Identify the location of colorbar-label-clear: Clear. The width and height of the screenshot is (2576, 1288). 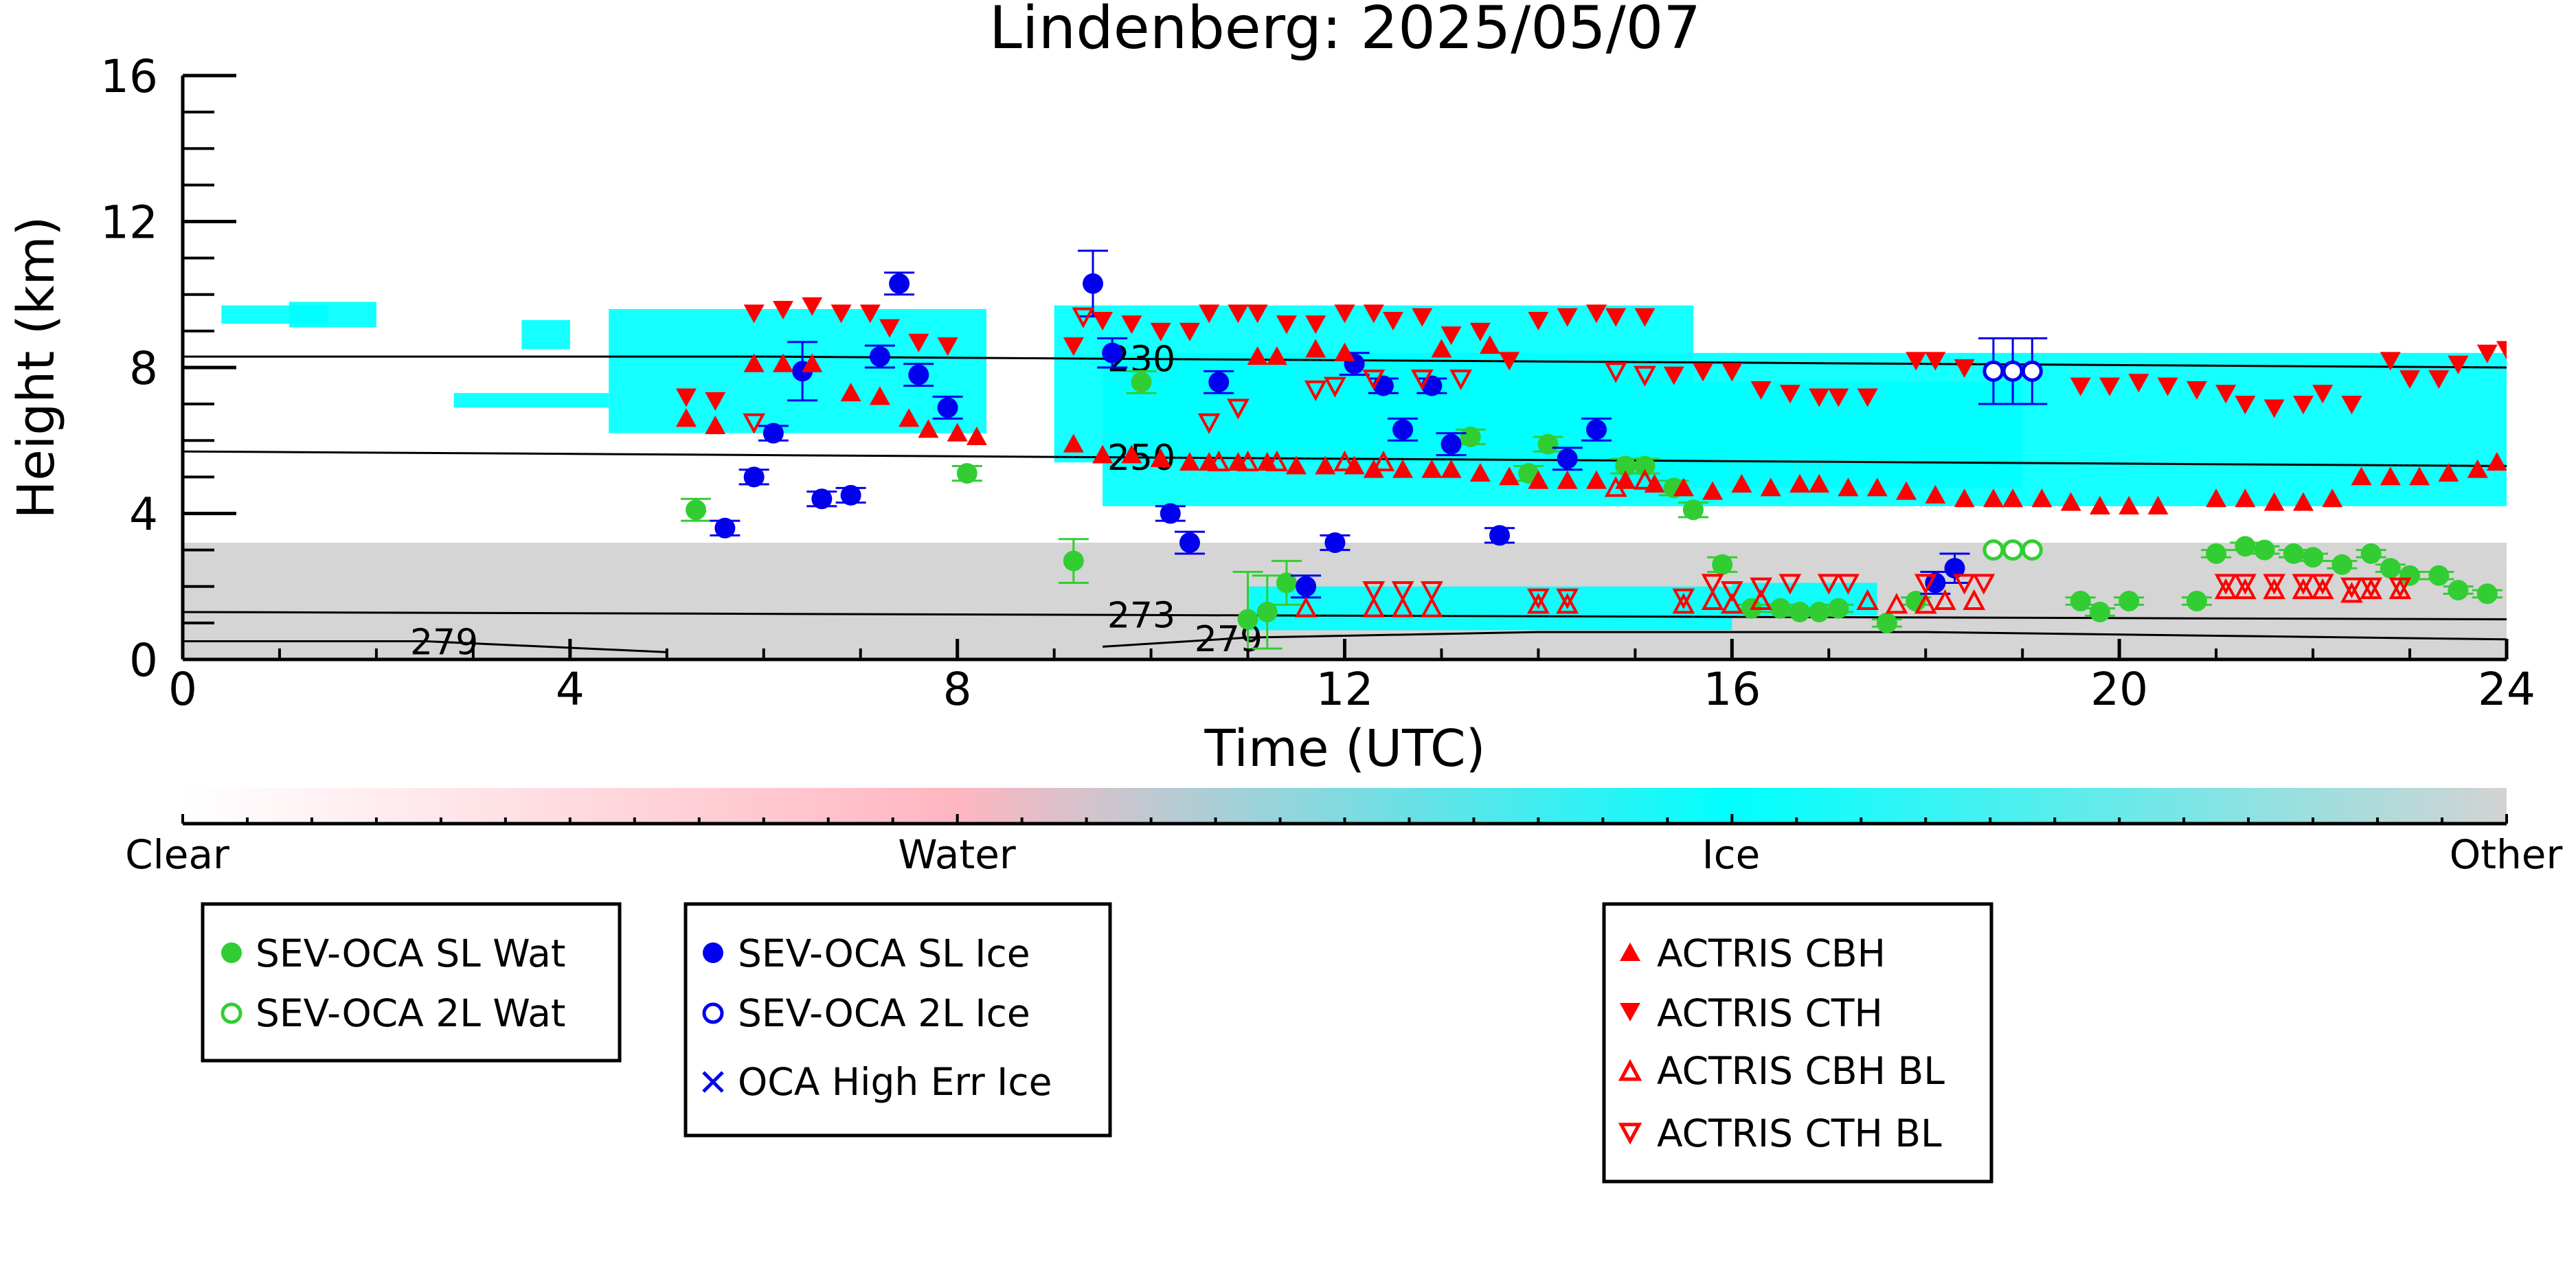
(177, 854).